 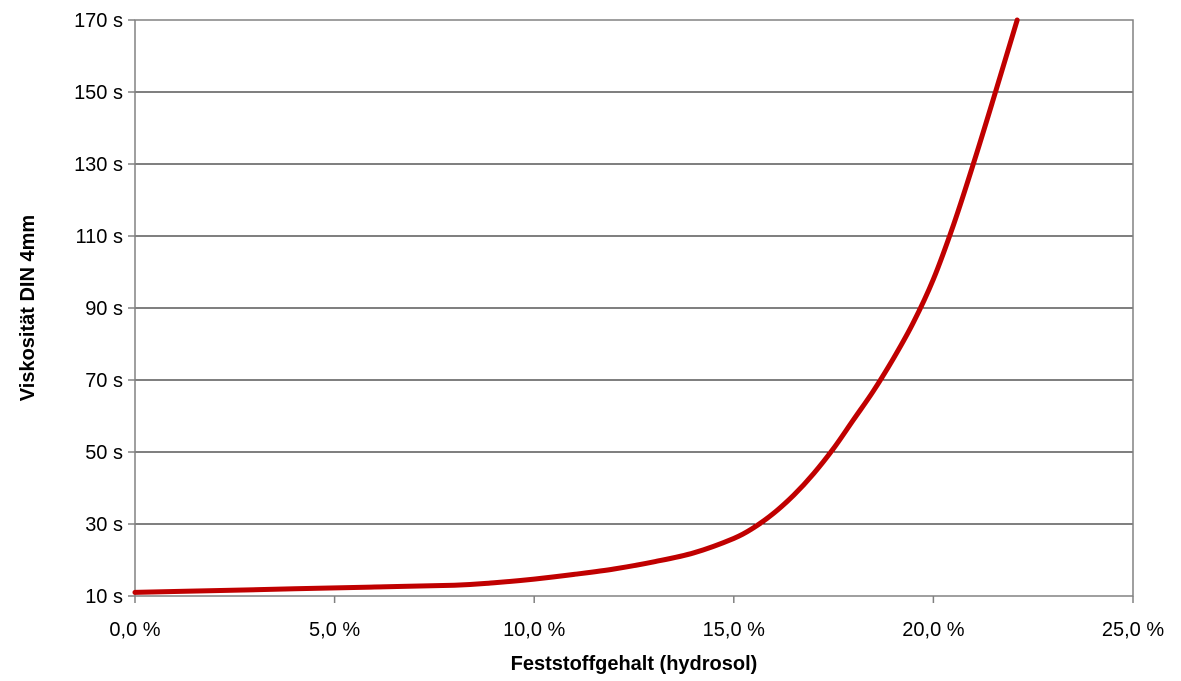 I want to click on y-tick-label: 110 s, so click(x=99, y=237).